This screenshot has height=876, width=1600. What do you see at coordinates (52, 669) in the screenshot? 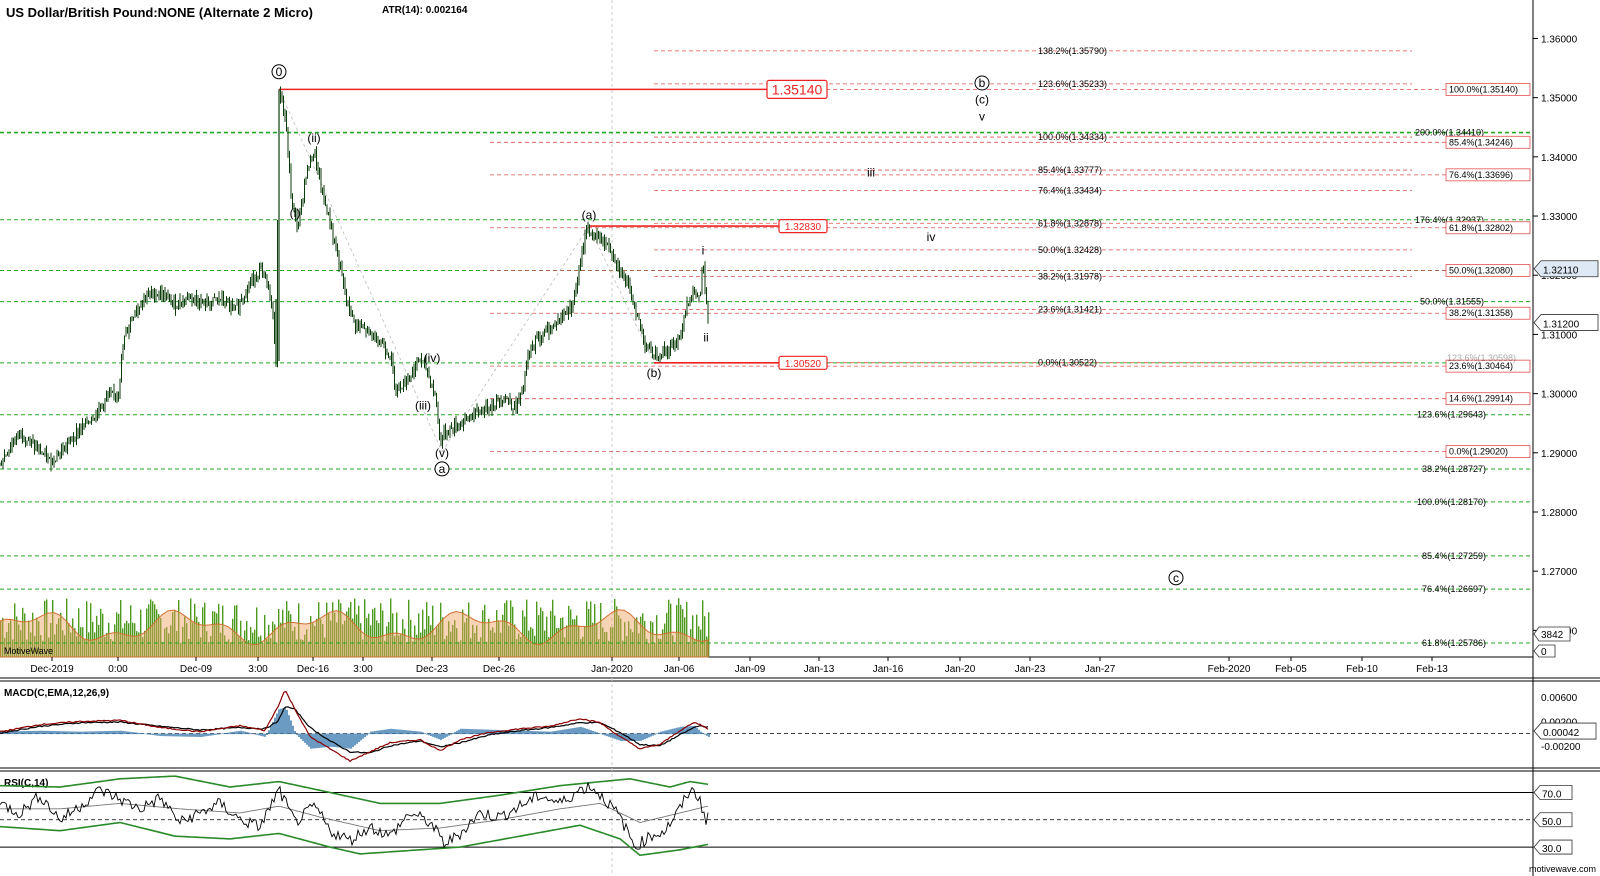
I see `x-tick-label: Dec-2019` at bounding box center [52, 669].